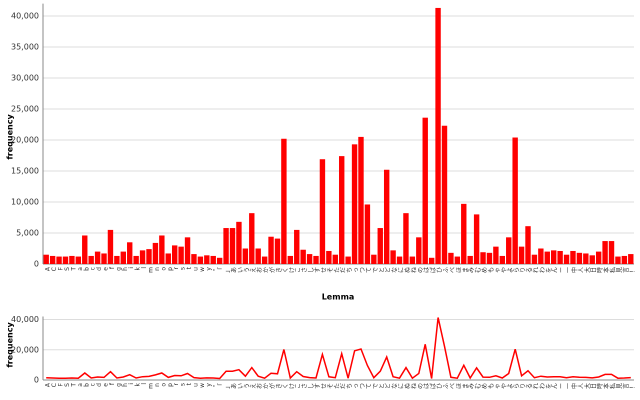  Describe the element at coordinates (176, 383) in the screenshot. I see `x-tick-label: r` at that location.